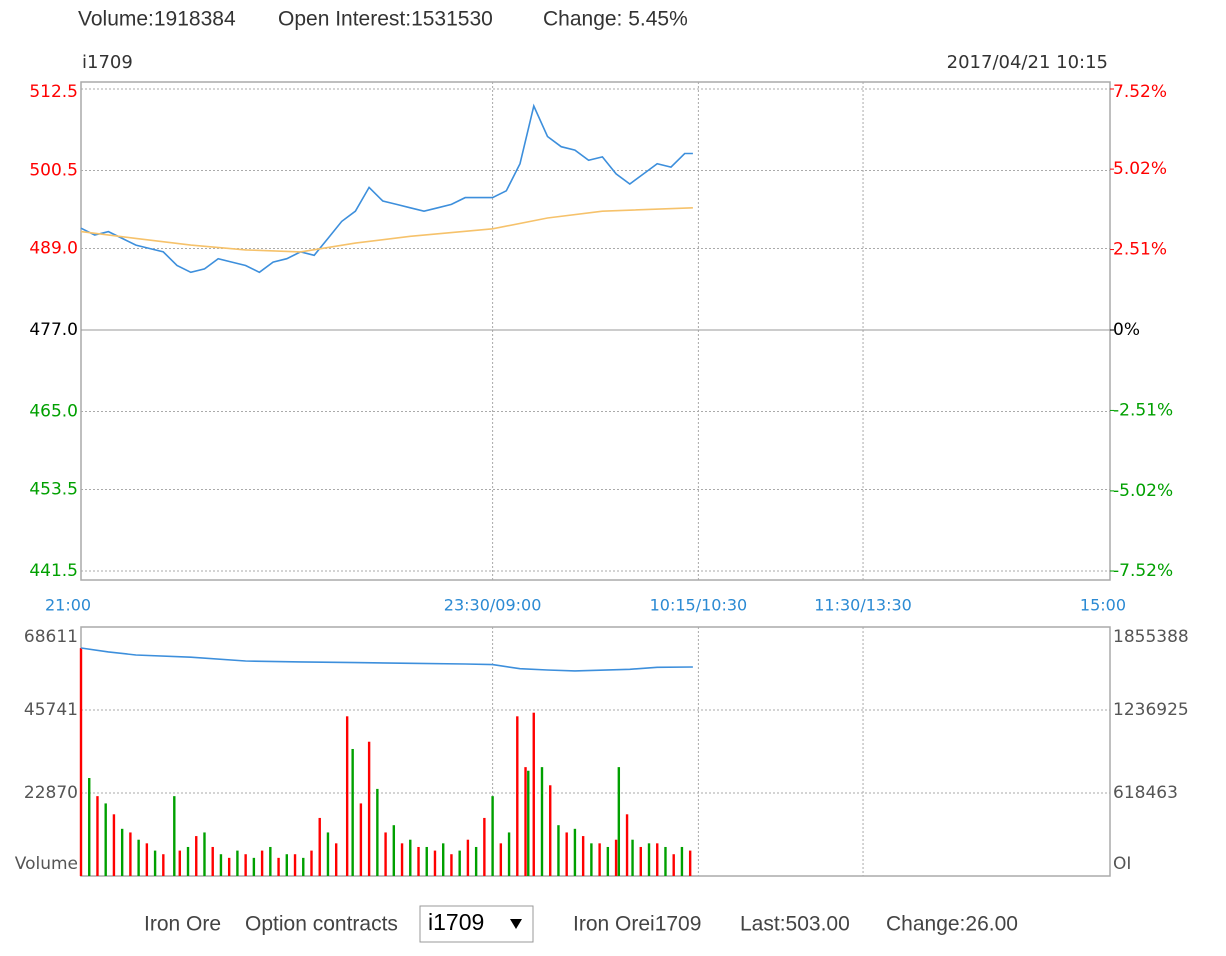 This screenshot has width=1226, height=956. I want to click on header-volume: Volume:1918384, so click(157, 19).